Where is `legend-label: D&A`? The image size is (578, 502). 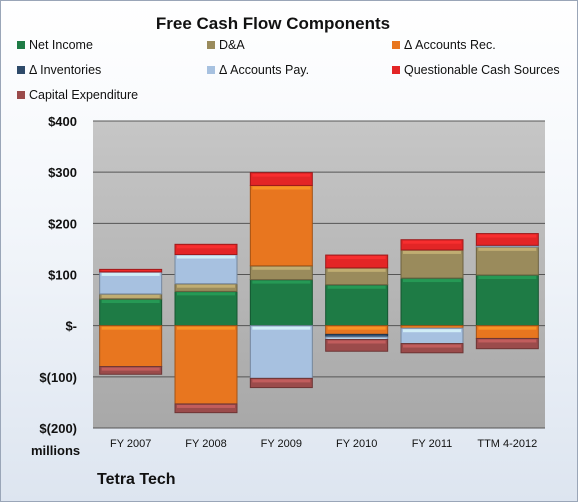
legend-label: D&A is located at coordinates (232, 45).